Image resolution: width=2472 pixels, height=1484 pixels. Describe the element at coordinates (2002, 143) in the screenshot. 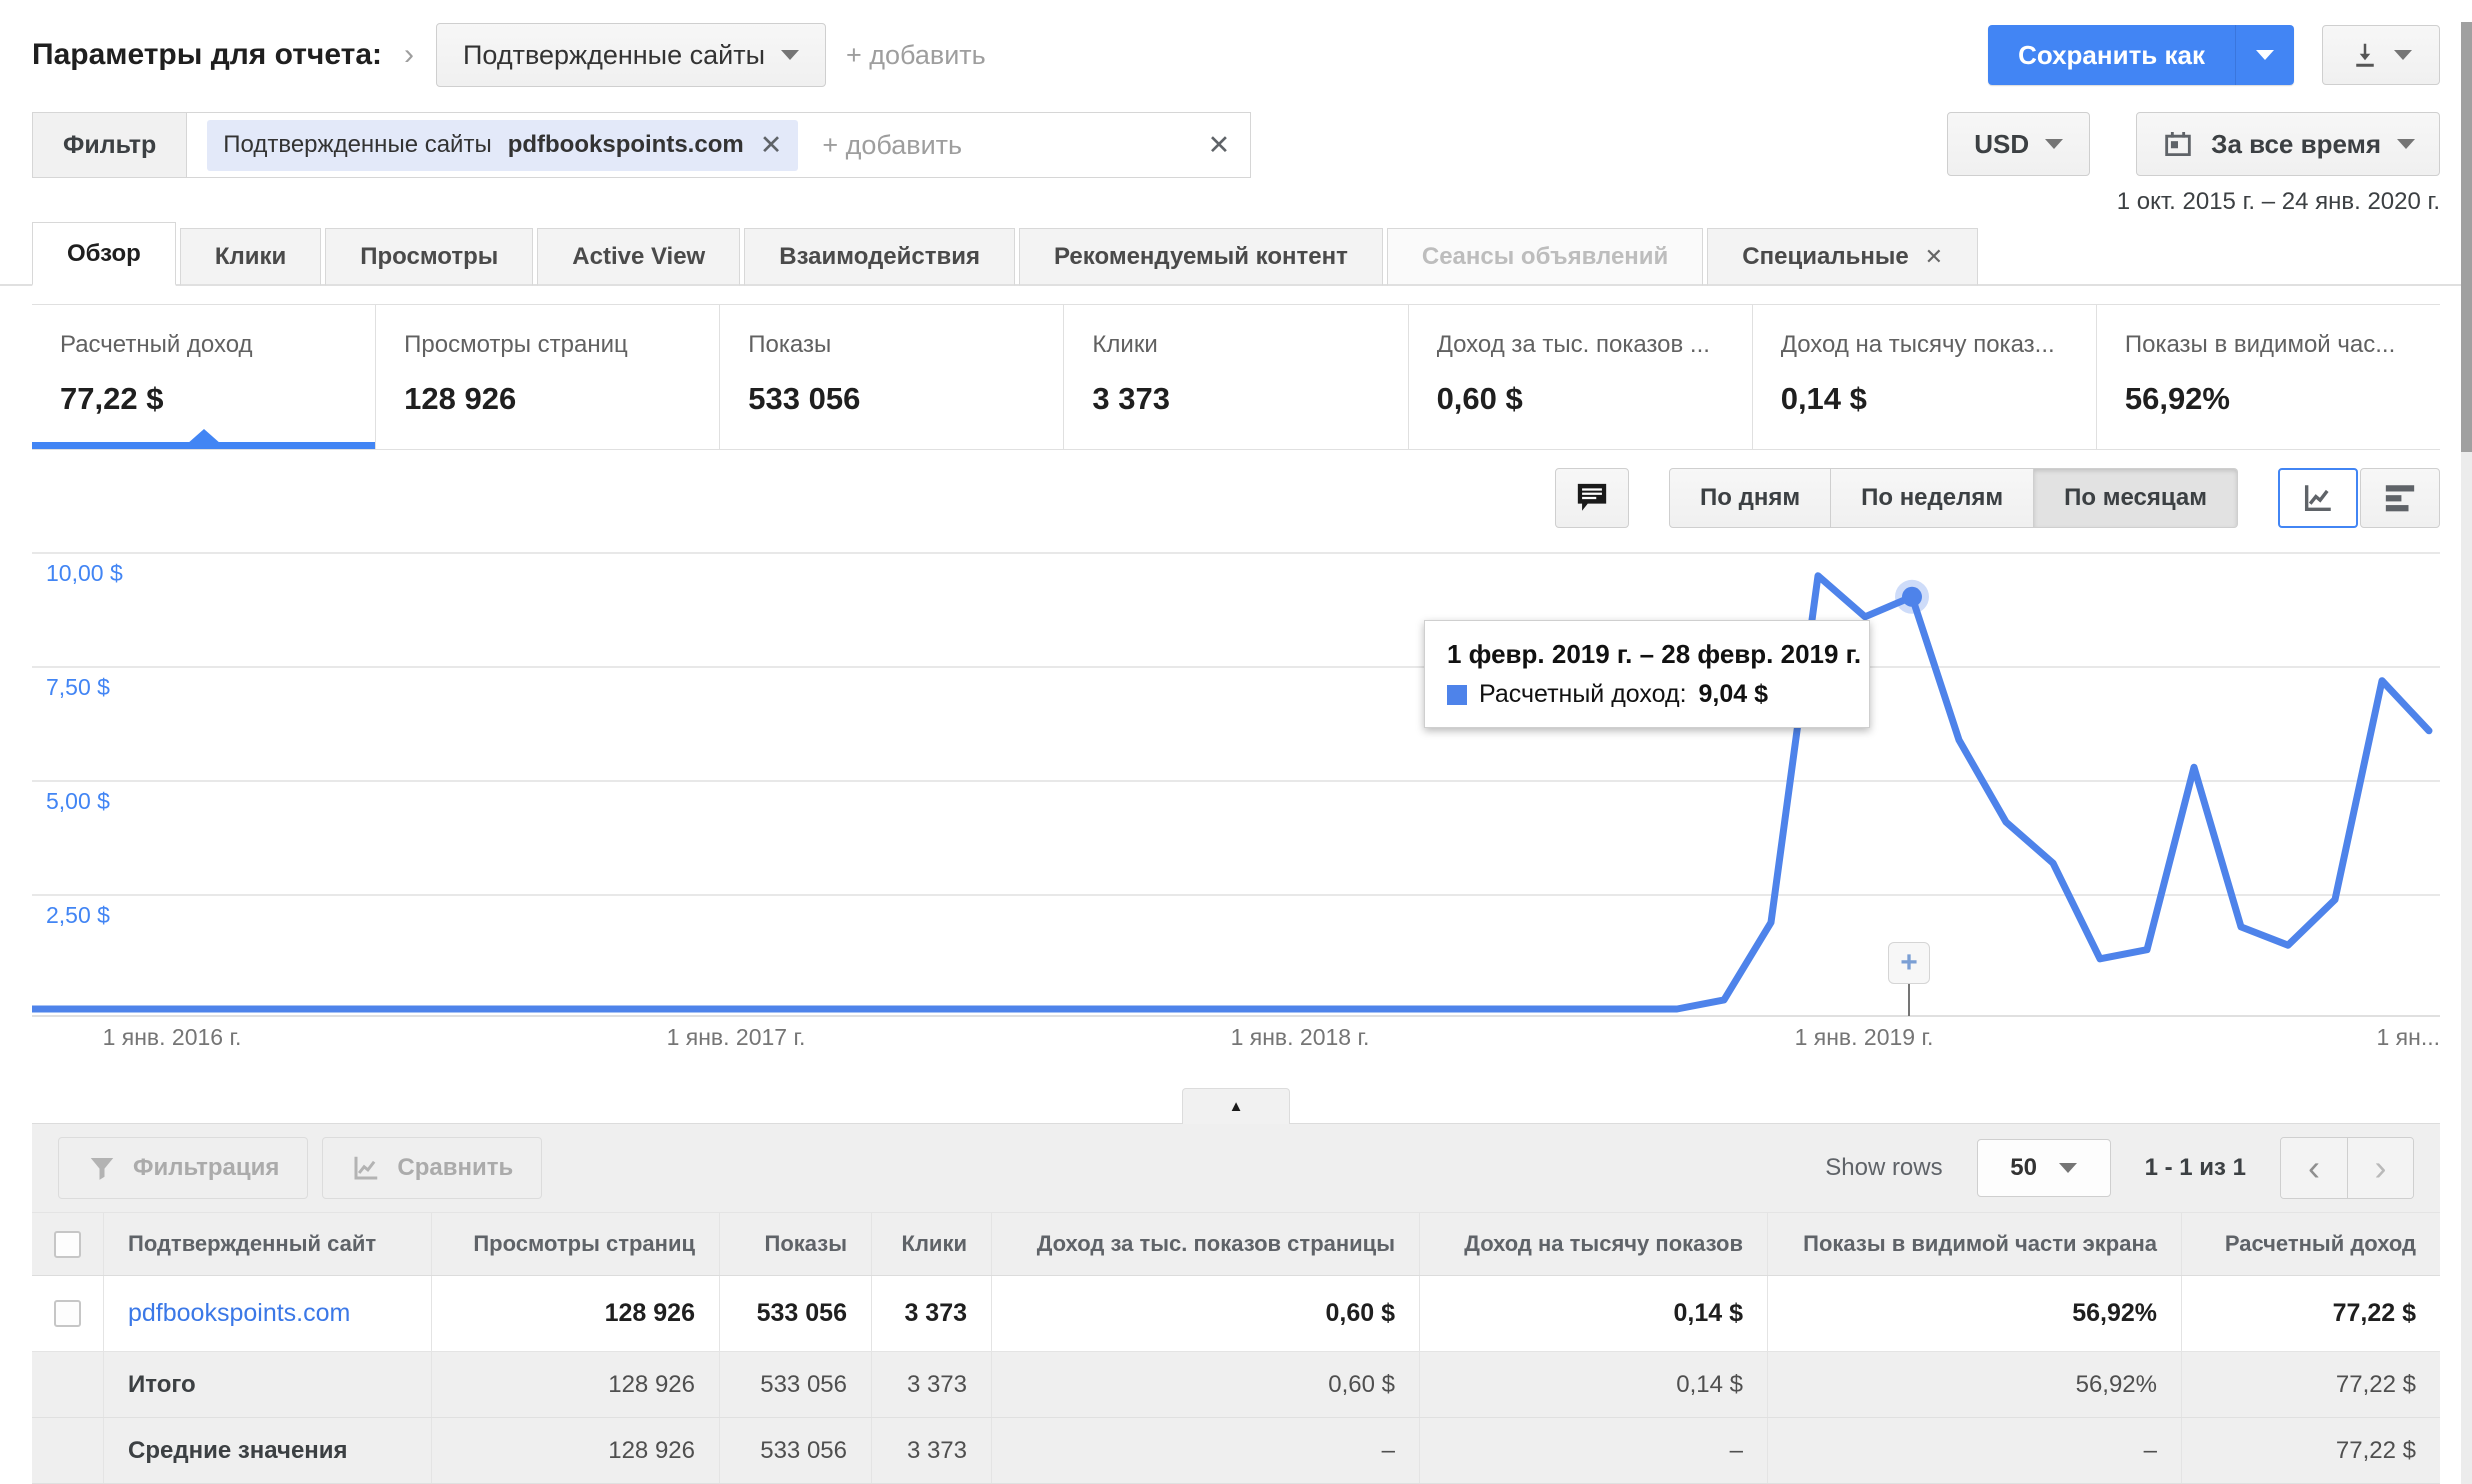

I see `currency-label: USD` at that location.